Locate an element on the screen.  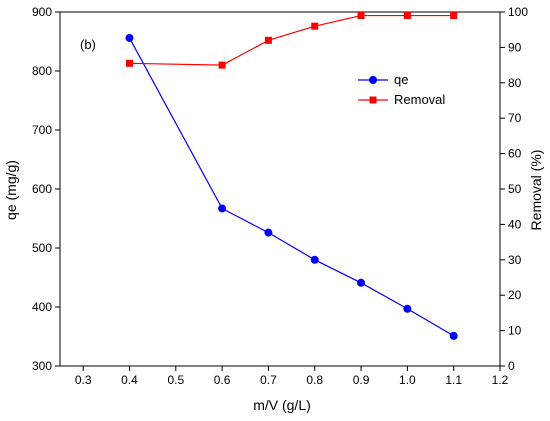
y-right-tick-label: 30 is located at coordinates (515, 260).